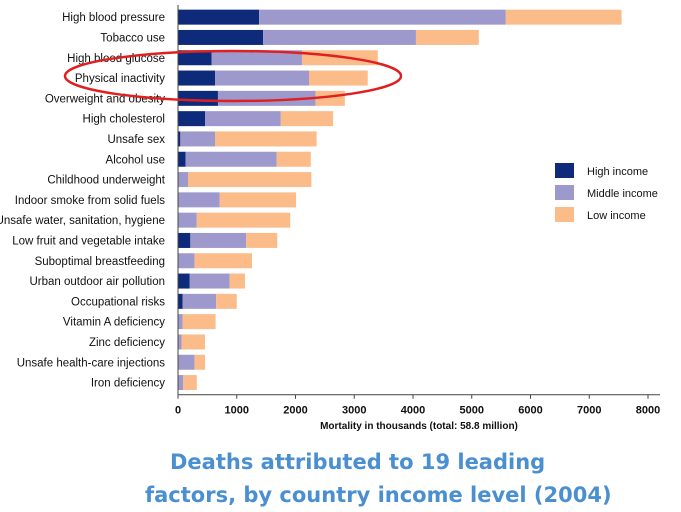 The height and width of the screenshot is (512, 681). What do you see at coordinates (91, 363) in the screenshot?
I see `category-label: Unsafe health-care injections` at bounding box center [91, 363].